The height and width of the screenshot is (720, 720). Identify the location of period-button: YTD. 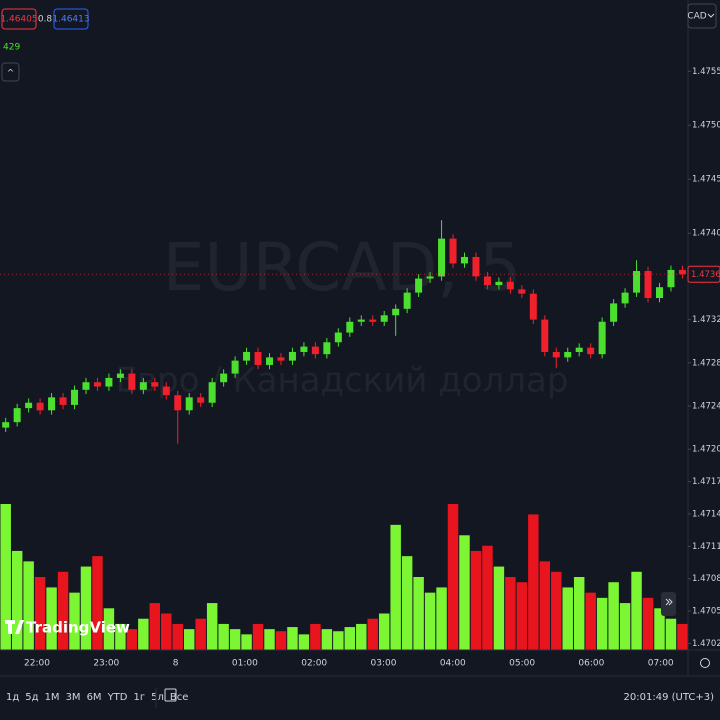
(117, 697).